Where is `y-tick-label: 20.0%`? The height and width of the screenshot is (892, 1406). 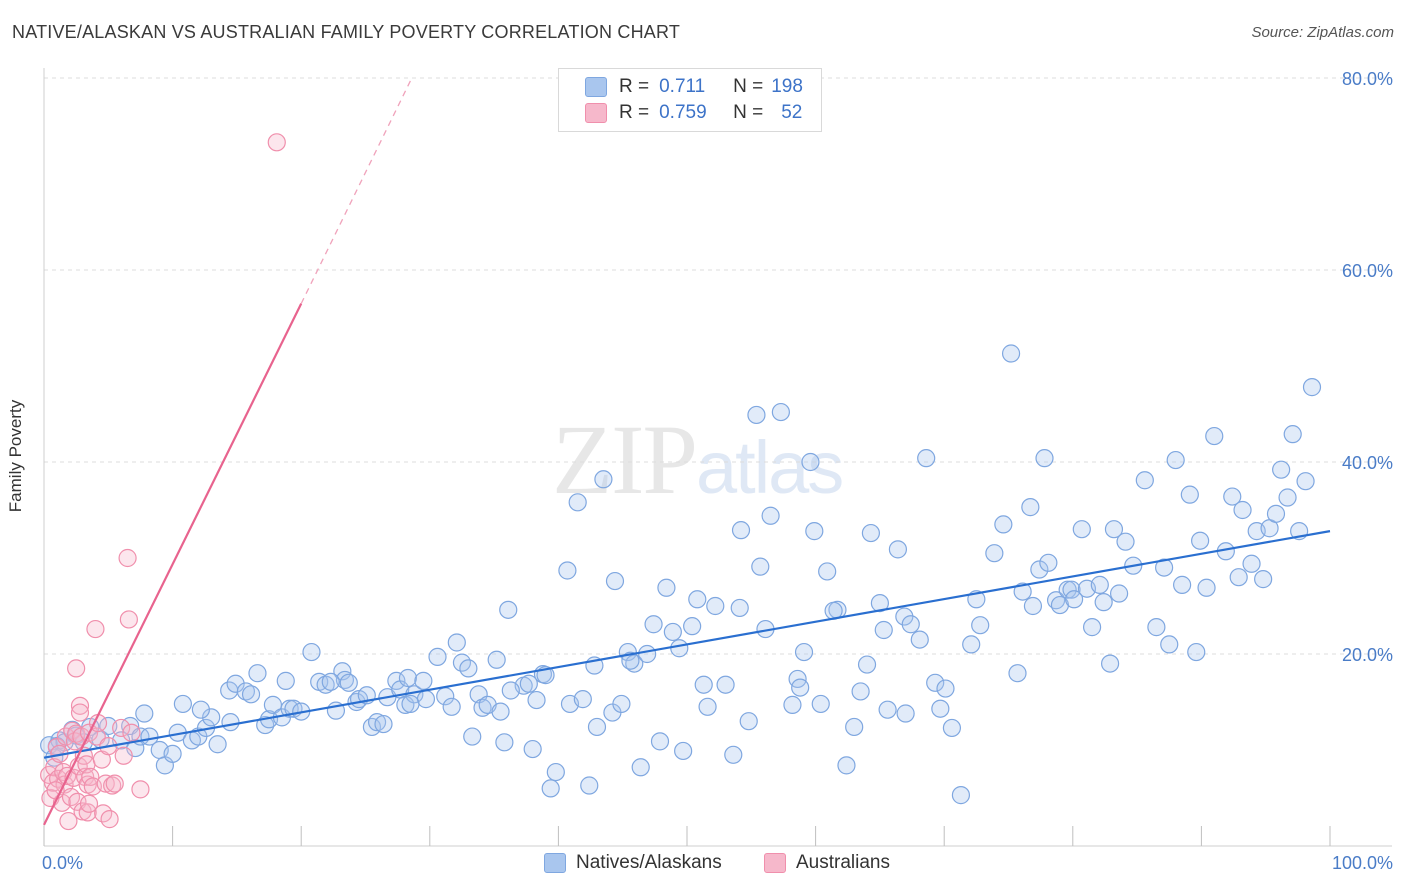
y-tick-label: 20.0% is located at coordinates (1367, 655).